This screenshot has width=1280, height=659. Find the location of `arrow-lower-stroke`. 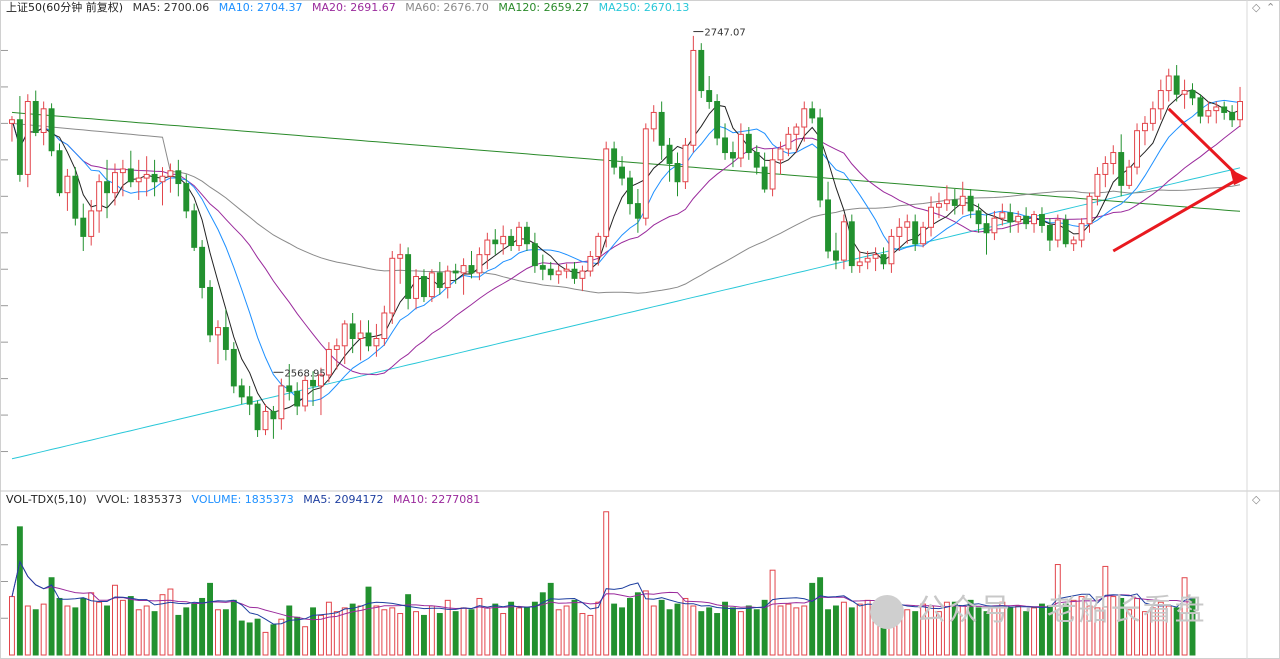

arrow-lower-stroke is located at coordinates (1176, 214).